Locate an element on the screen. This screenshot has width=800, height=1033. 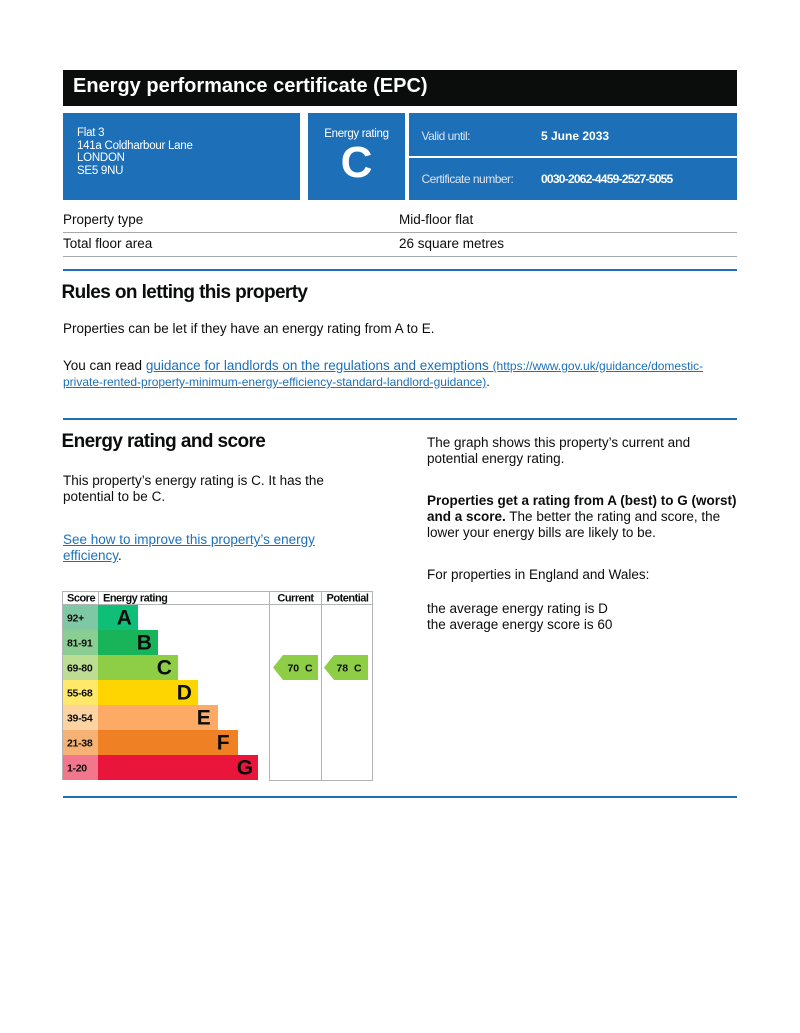
svg-text: 55-68 is located at coordinates (80, 694).